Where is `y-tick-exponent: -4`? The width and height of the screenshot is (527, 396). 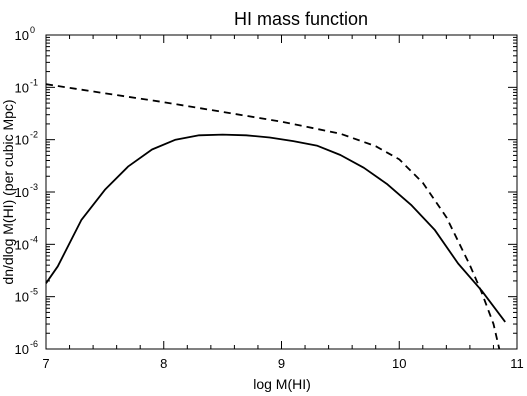
y-tick-exponent: -4 is located at coordinates (34, 239).